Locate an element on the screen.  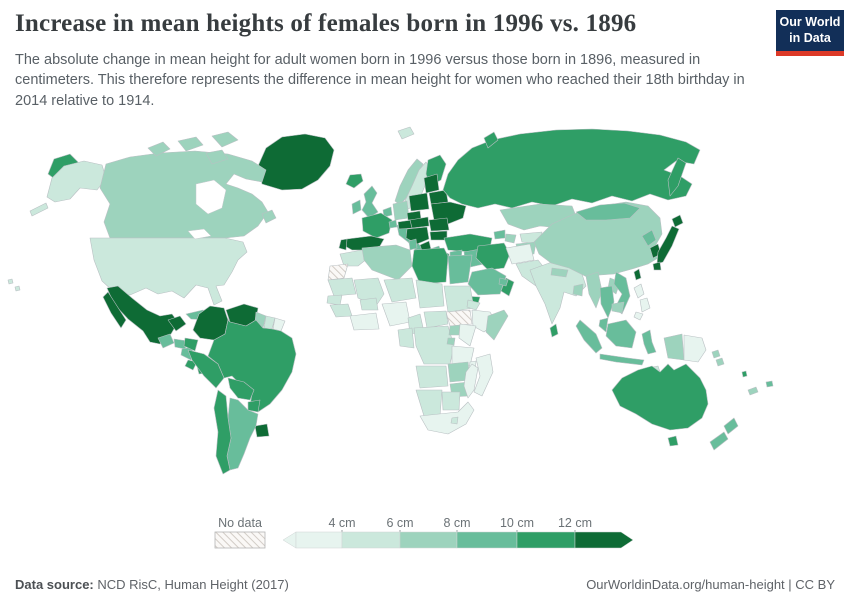
country-oman is located at coordinates (507, 287).